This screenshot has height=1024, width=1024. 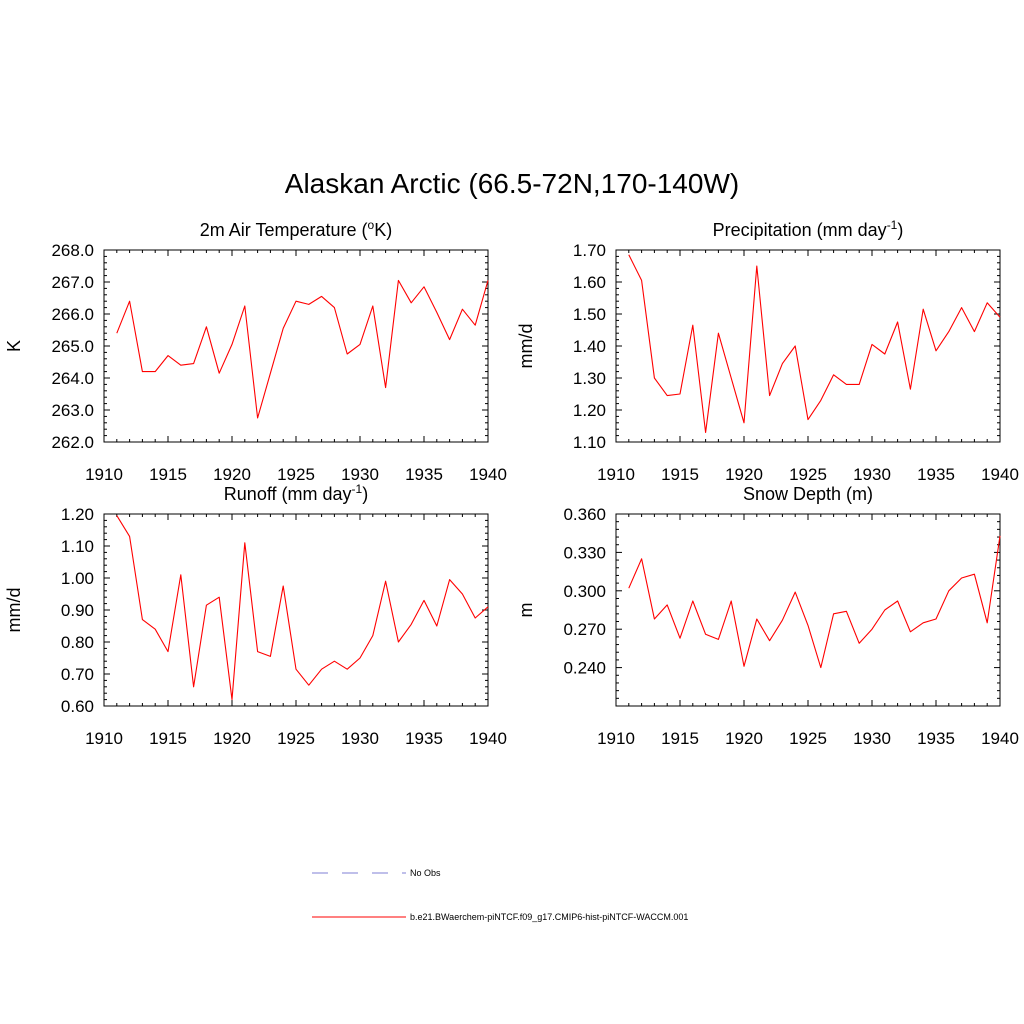 What do you see at coordinates (72, 410) in the screenshot?
I see `y-tick-label: 263.0` at bounding box center [72, 410].